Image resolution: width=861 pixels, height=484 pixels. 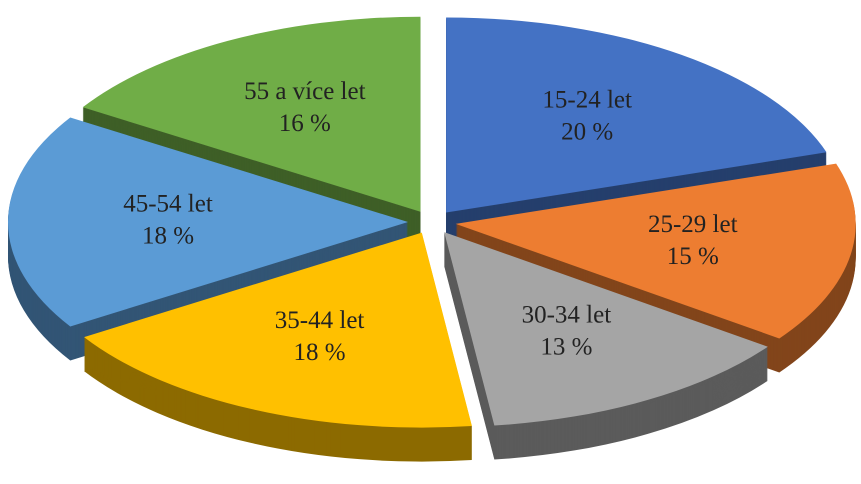 I want to click on category-label: 35-44 let, so click(x=320, y=320).